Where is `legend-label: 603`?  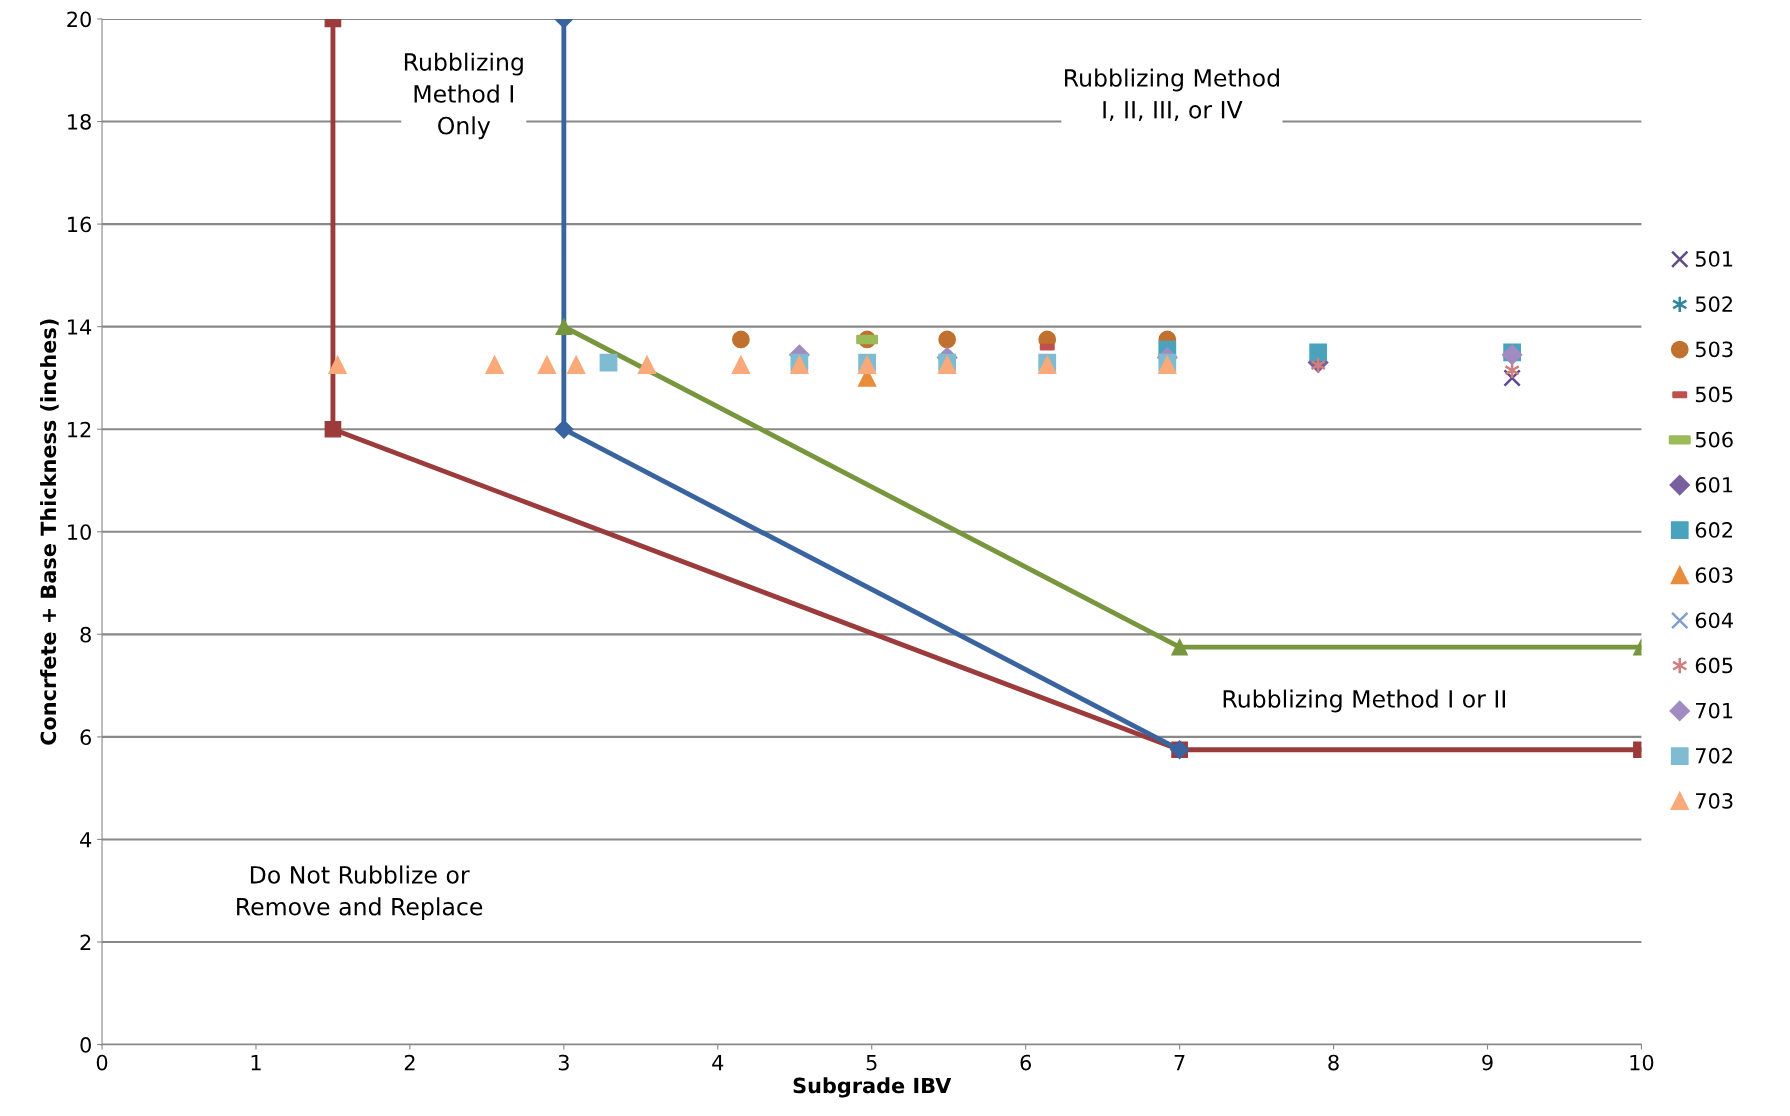 legend-label: 603 is located at coordinates (1714, 575).